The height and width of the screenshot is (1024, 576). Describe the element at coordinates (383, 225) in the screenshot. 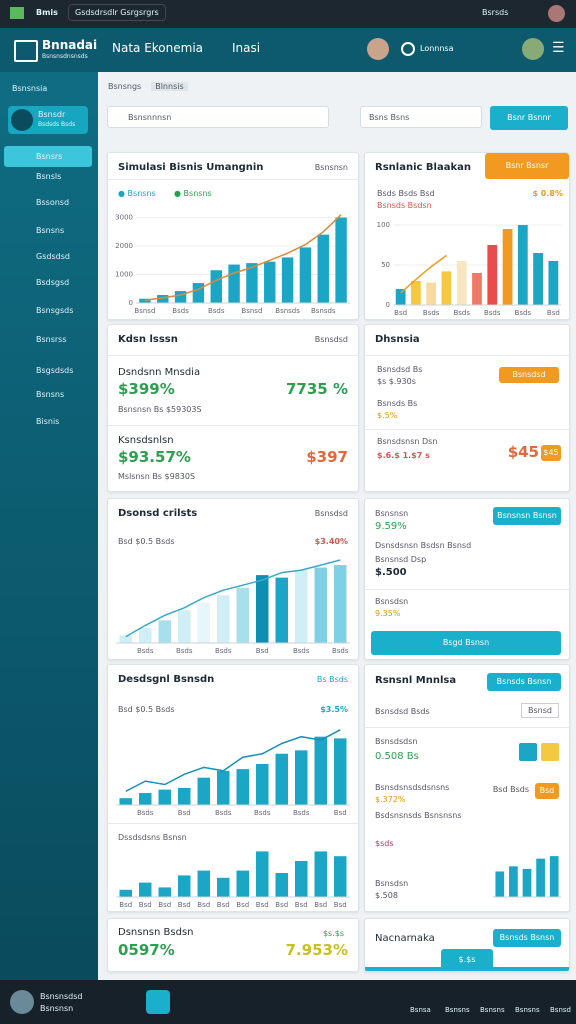

I see `y-tick-label: 100` at that location.